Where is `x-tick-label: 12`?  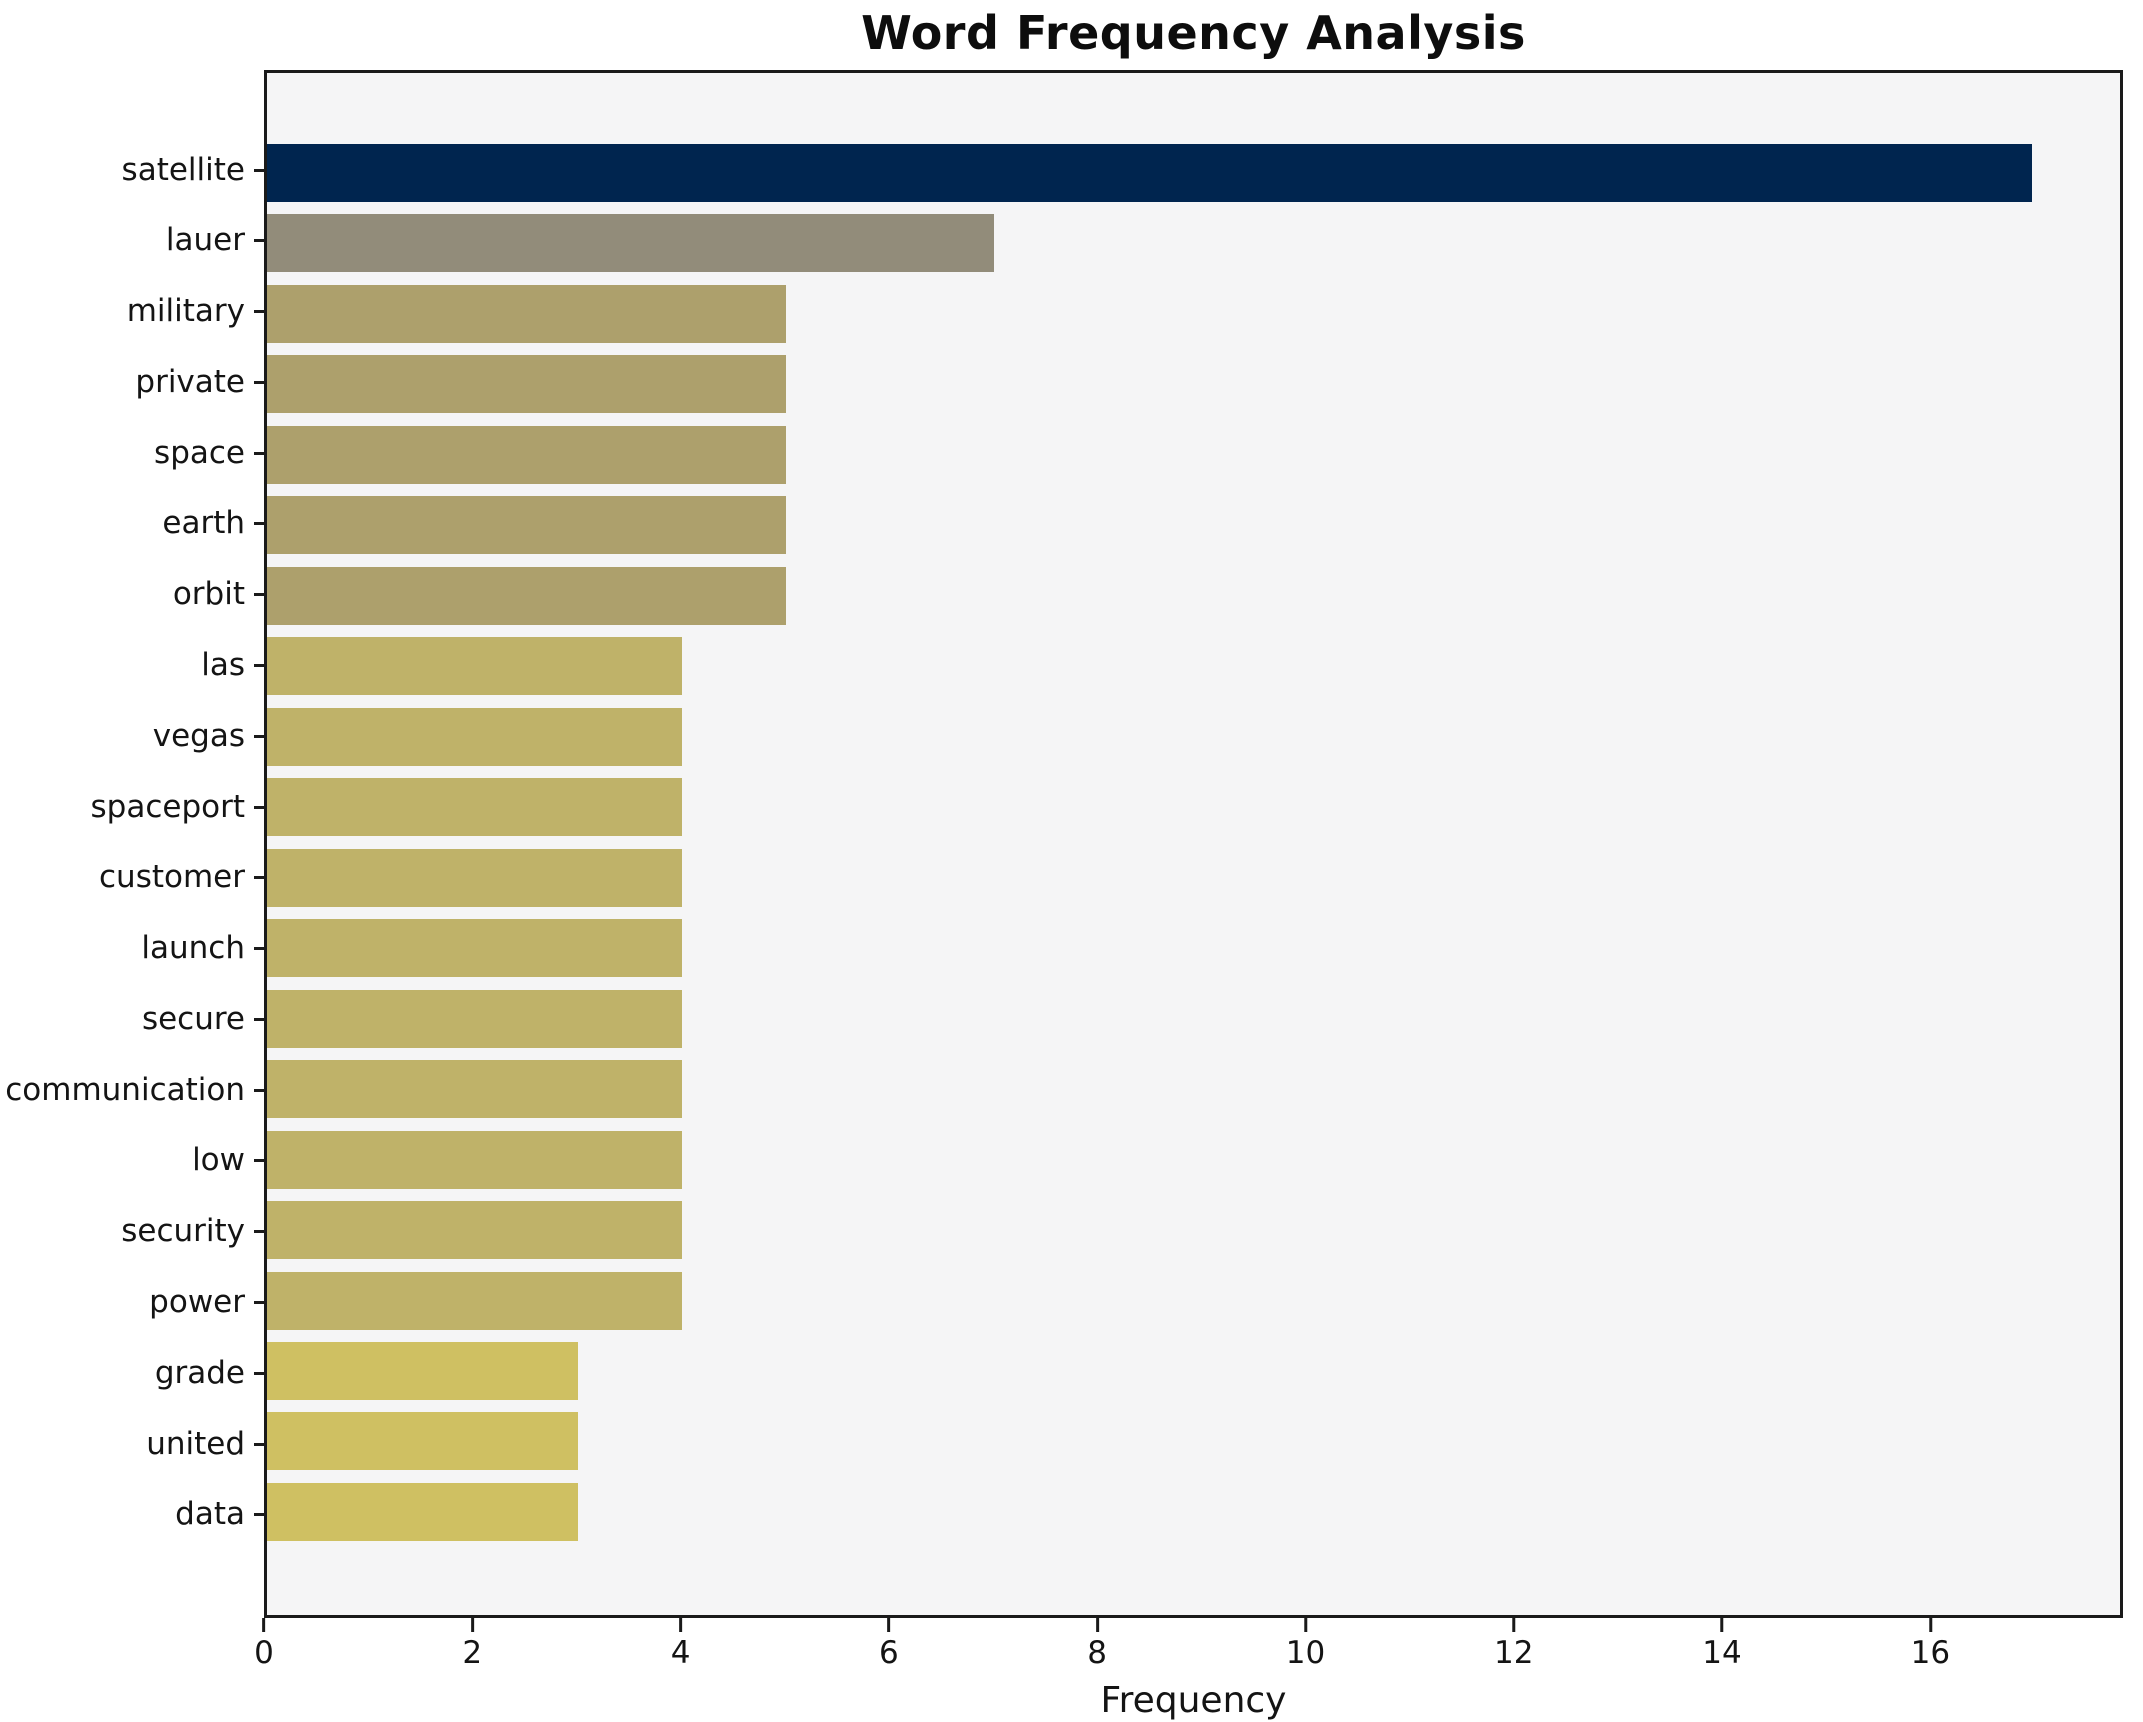 x-tick-label: 12 is located at coordinates (1514, 1653).